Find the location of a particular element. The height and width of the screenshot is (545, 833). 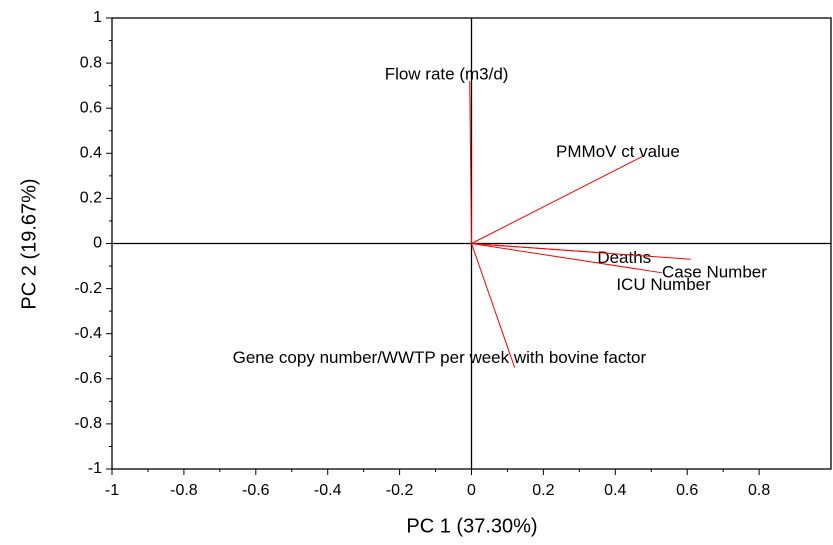

x-tick-label: 0 is located at coordinates (471, 490).